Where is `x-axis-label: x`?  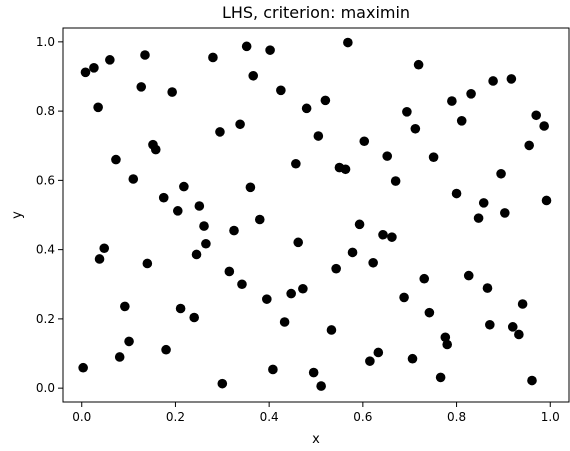
x-axis-label: x is located at coordinates (316, 439).